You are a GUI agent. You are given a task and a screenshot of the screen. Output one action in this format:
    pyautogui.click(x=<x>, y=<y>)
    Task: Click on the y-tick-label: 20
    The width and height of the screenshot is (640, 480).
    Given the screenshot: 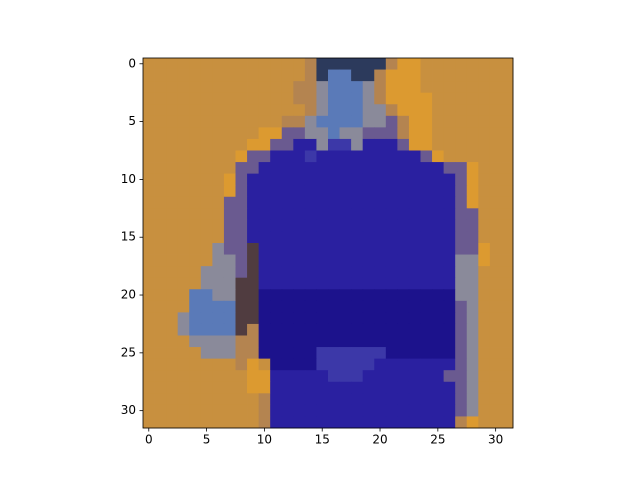 What is the action you would take?
    pyautogui.click(x=128, y=295)
    